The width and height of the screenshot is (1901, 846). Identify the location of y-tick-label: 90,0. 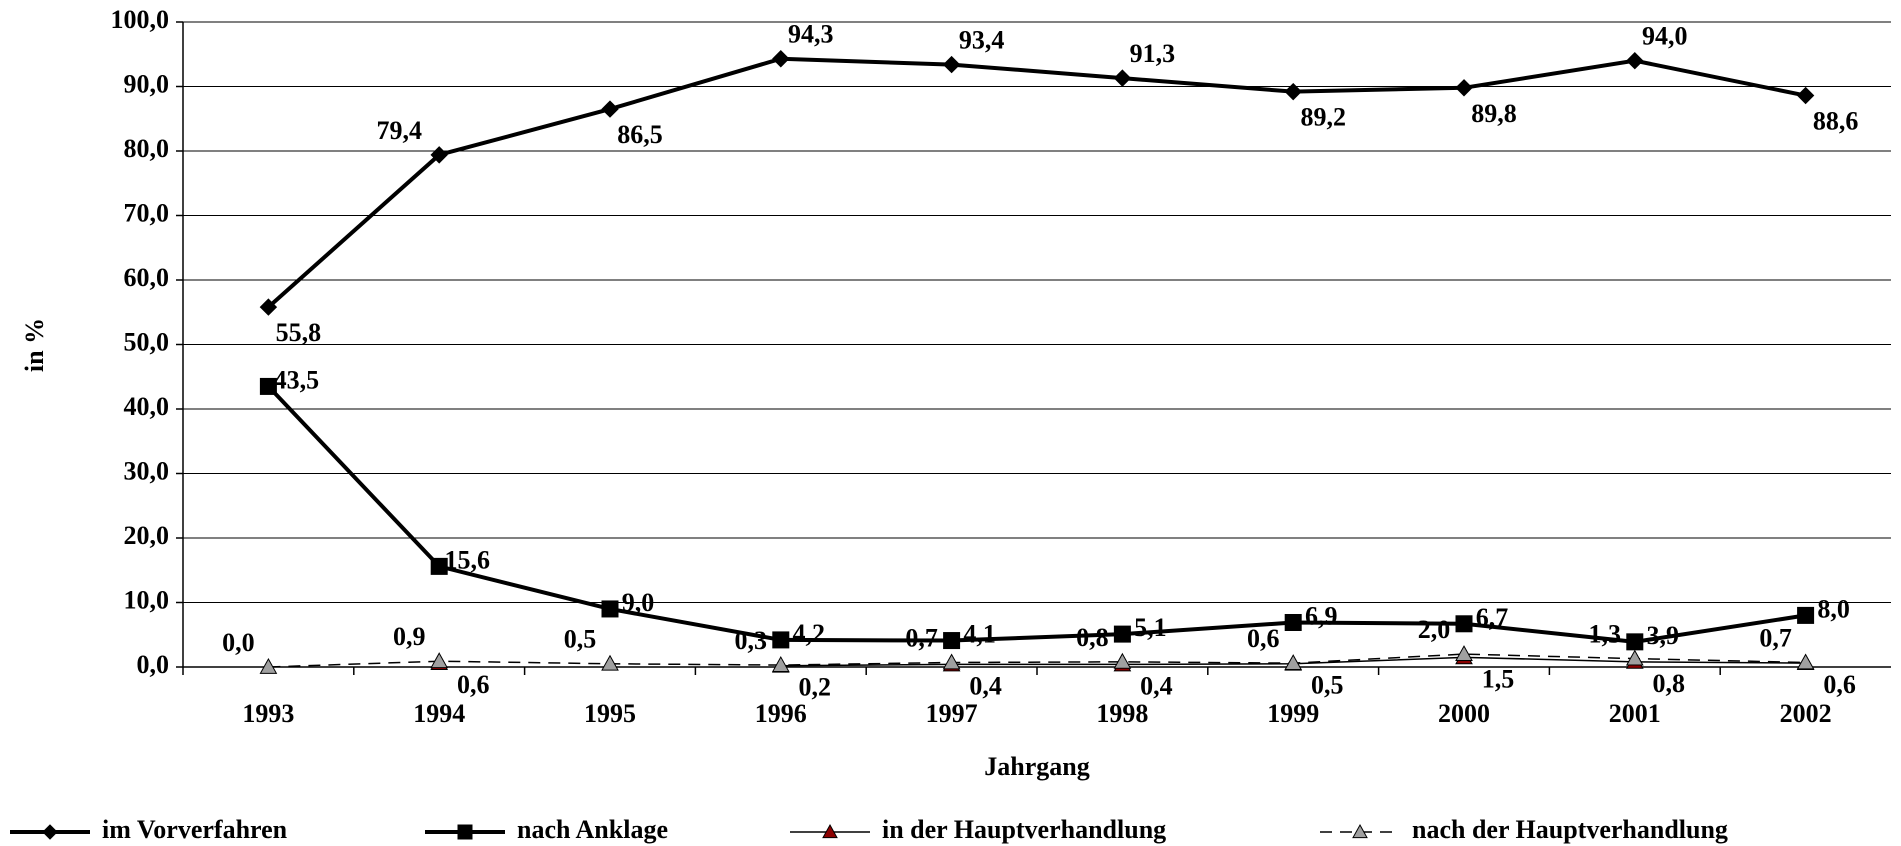
(147, 83).